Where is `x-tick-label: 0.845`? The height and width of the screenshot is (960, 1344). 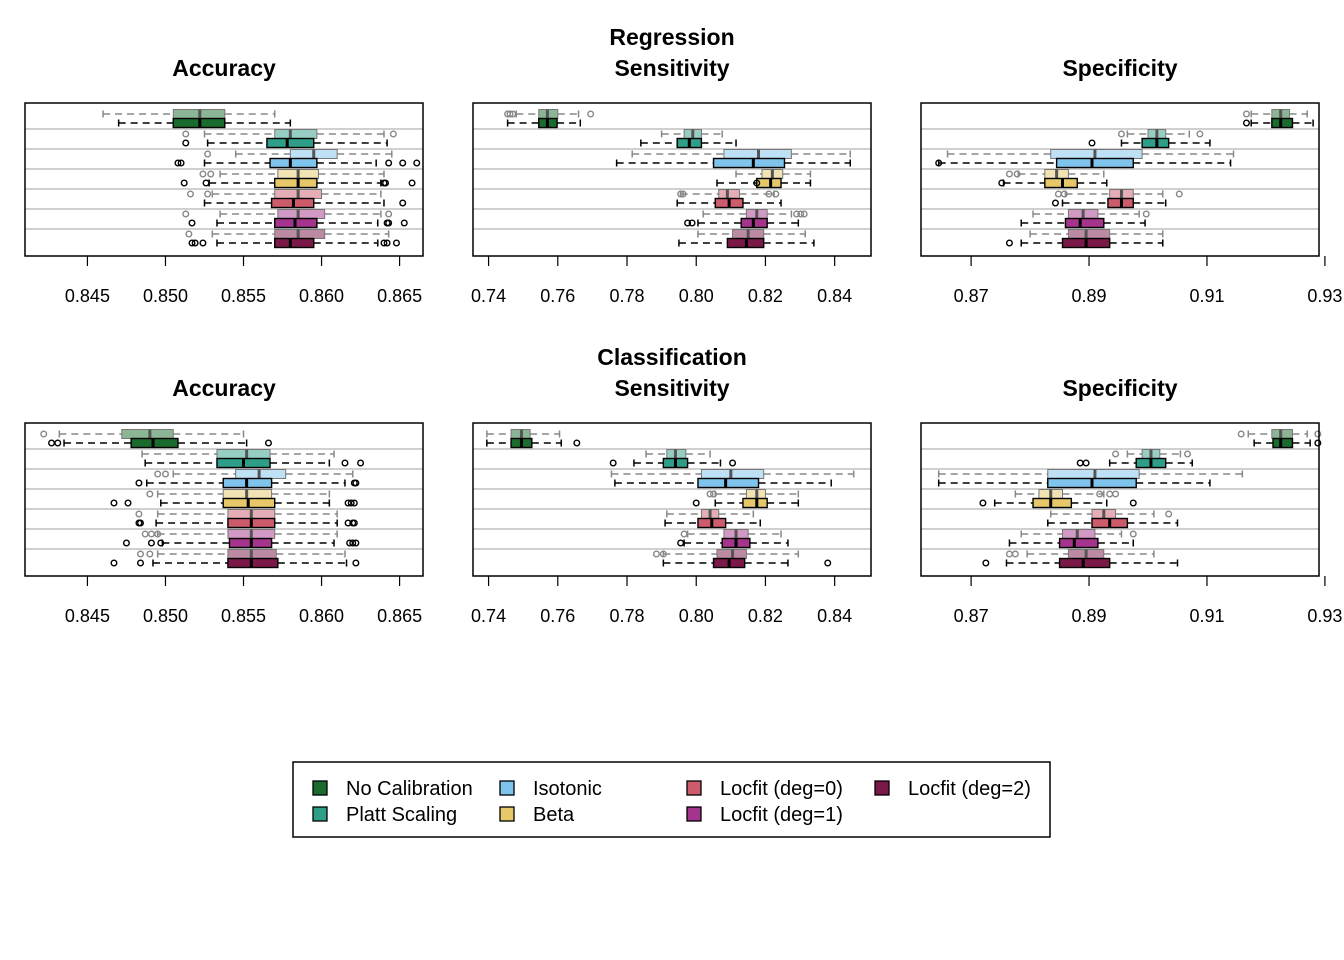 x-tick-label: 0.845 is located at coordinates (87, 616).